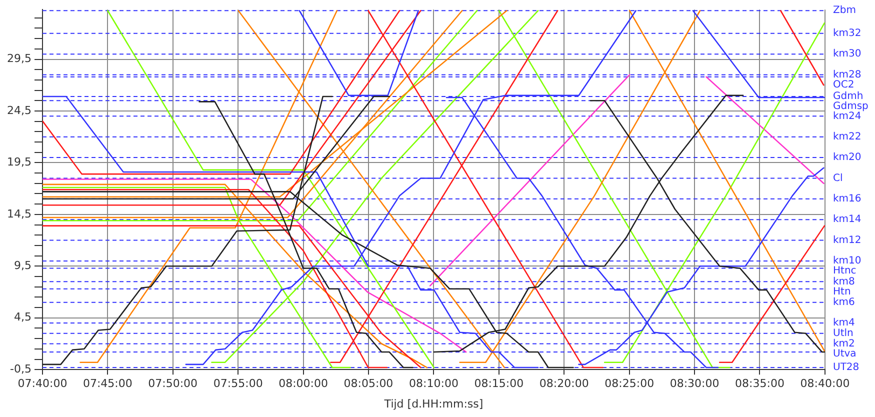 This screenshot has height=417, width=875. I want to click on ref-line-label: Htnc, so click(844, 271).